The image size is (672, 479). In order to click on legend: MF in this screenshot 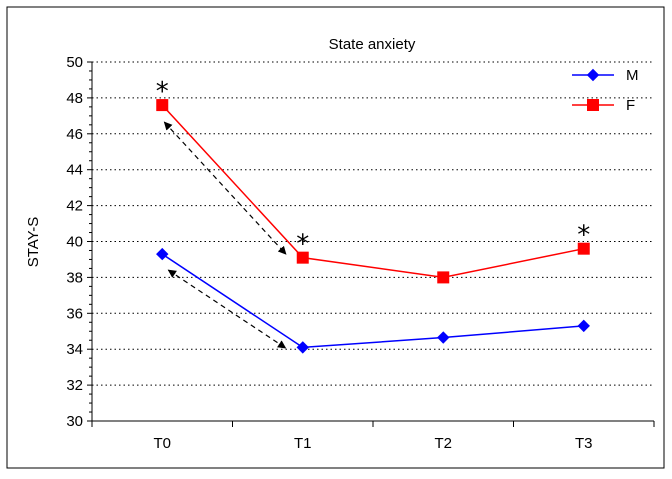, I will do `click(605, 90)`.